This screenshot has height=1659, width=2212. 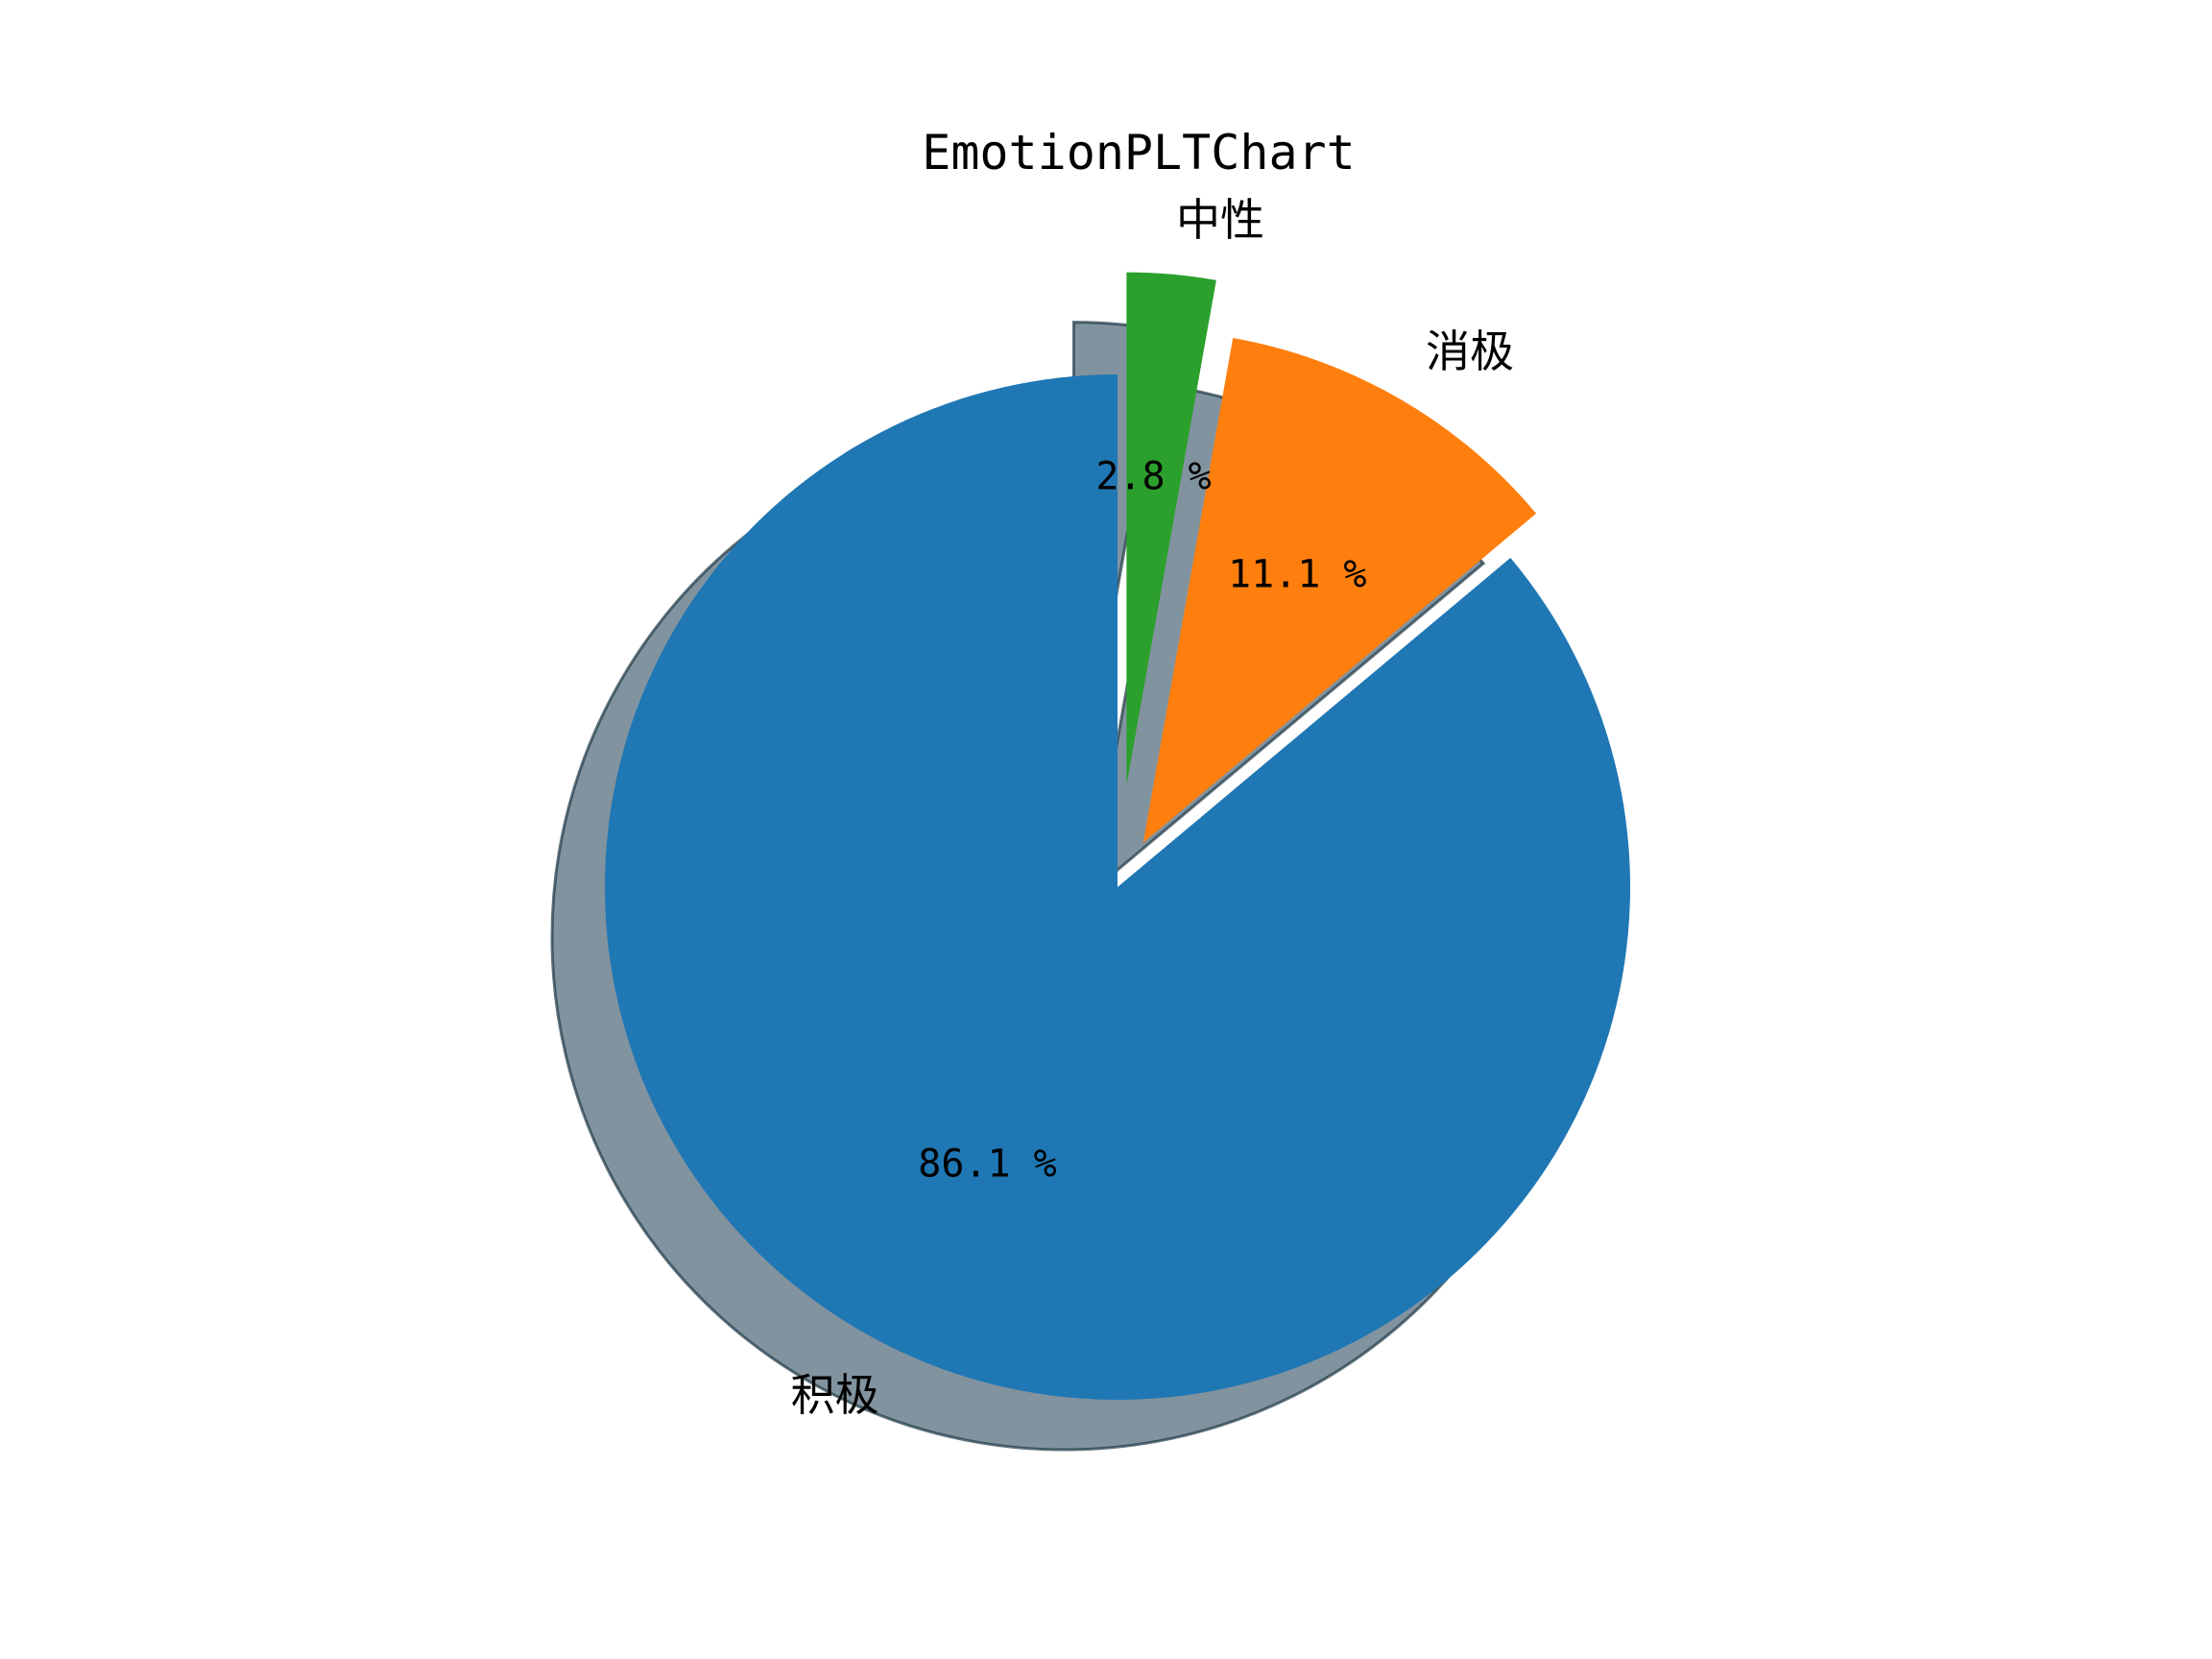 What do you see at coordinates (835, 1395) in the screenshot?
I see `pie-category-label: 积极` at bounding box center [835, 1395].